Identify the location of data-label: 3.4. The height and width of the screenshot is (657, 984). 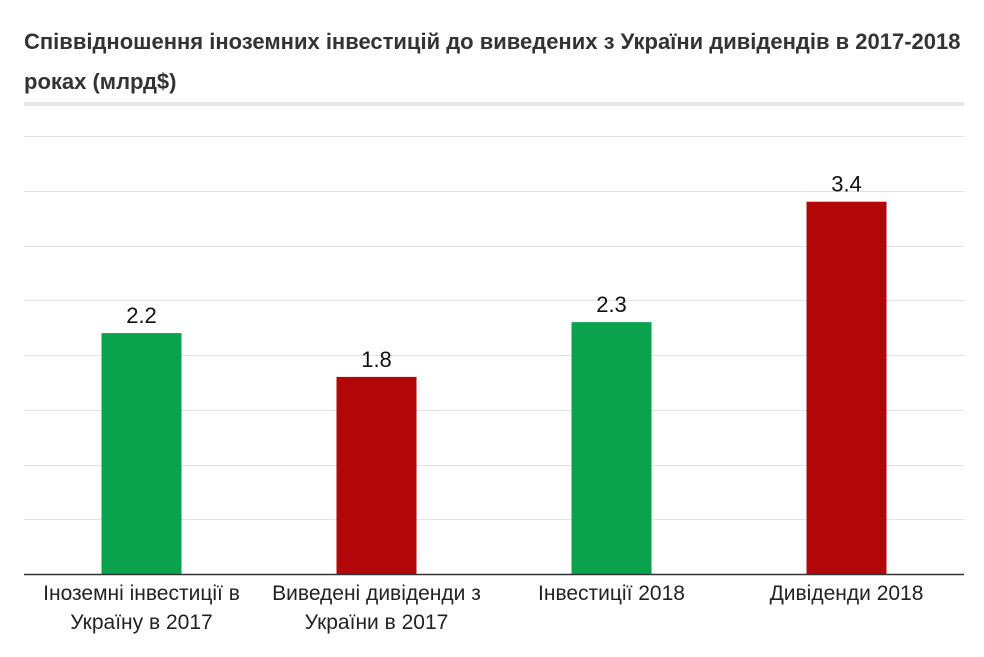
(846, 184).